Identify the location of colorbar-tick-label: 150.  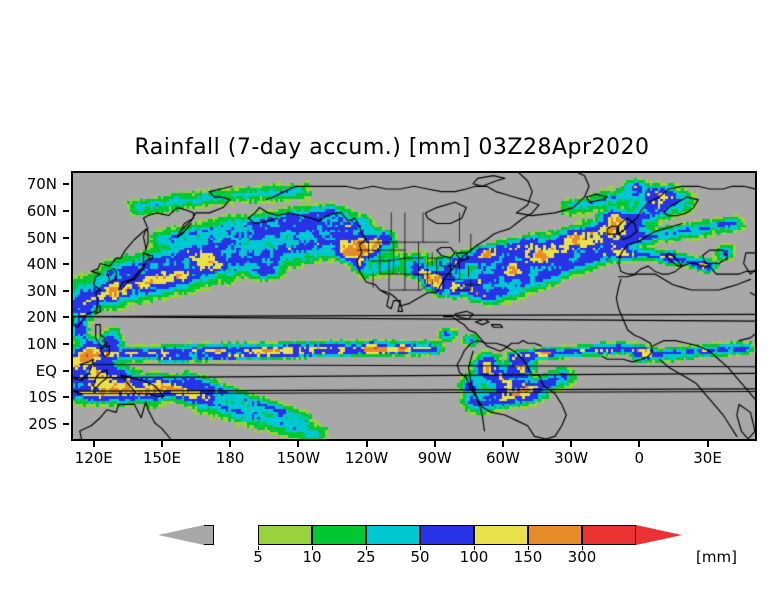
(528, 557).